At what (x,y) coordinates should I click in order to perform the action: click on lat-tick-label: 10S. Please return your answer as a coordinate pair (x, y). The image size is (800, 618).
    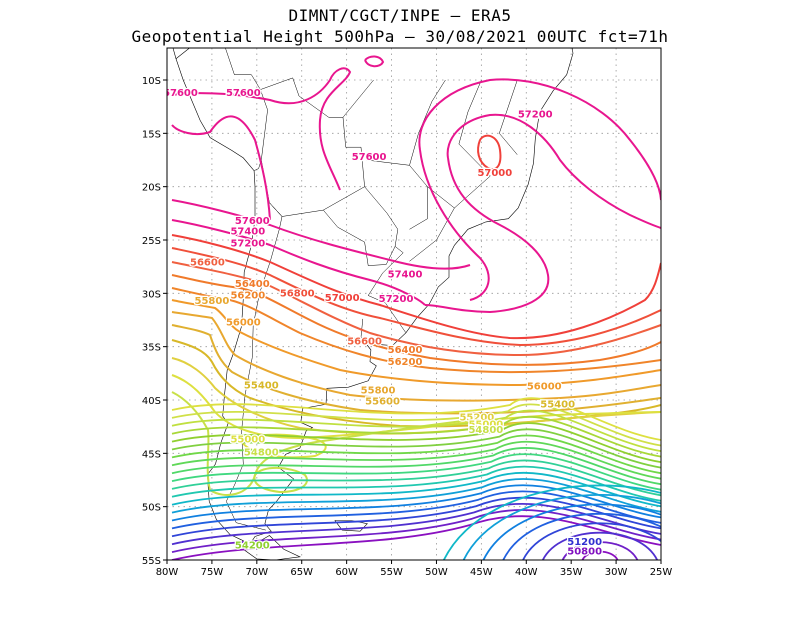
    Looking at the image, I should click on (151, 81).